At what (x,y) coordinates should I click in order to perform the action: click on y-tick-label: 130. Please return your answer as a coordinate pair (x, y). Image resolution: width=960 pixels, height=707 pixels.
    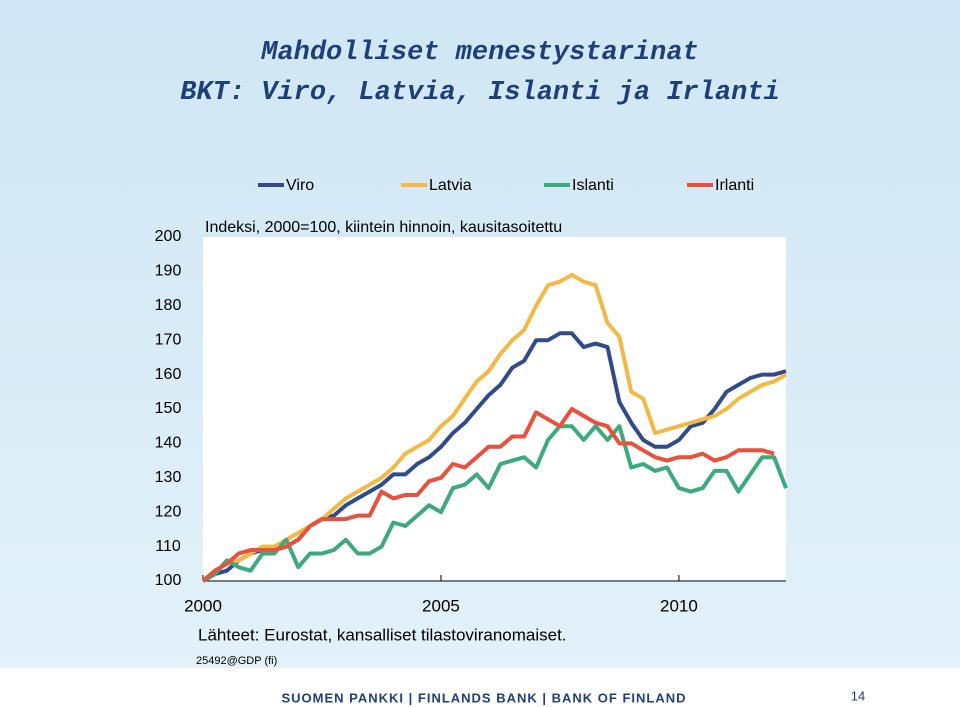
    Looking at the image, I should click on (168, 477).